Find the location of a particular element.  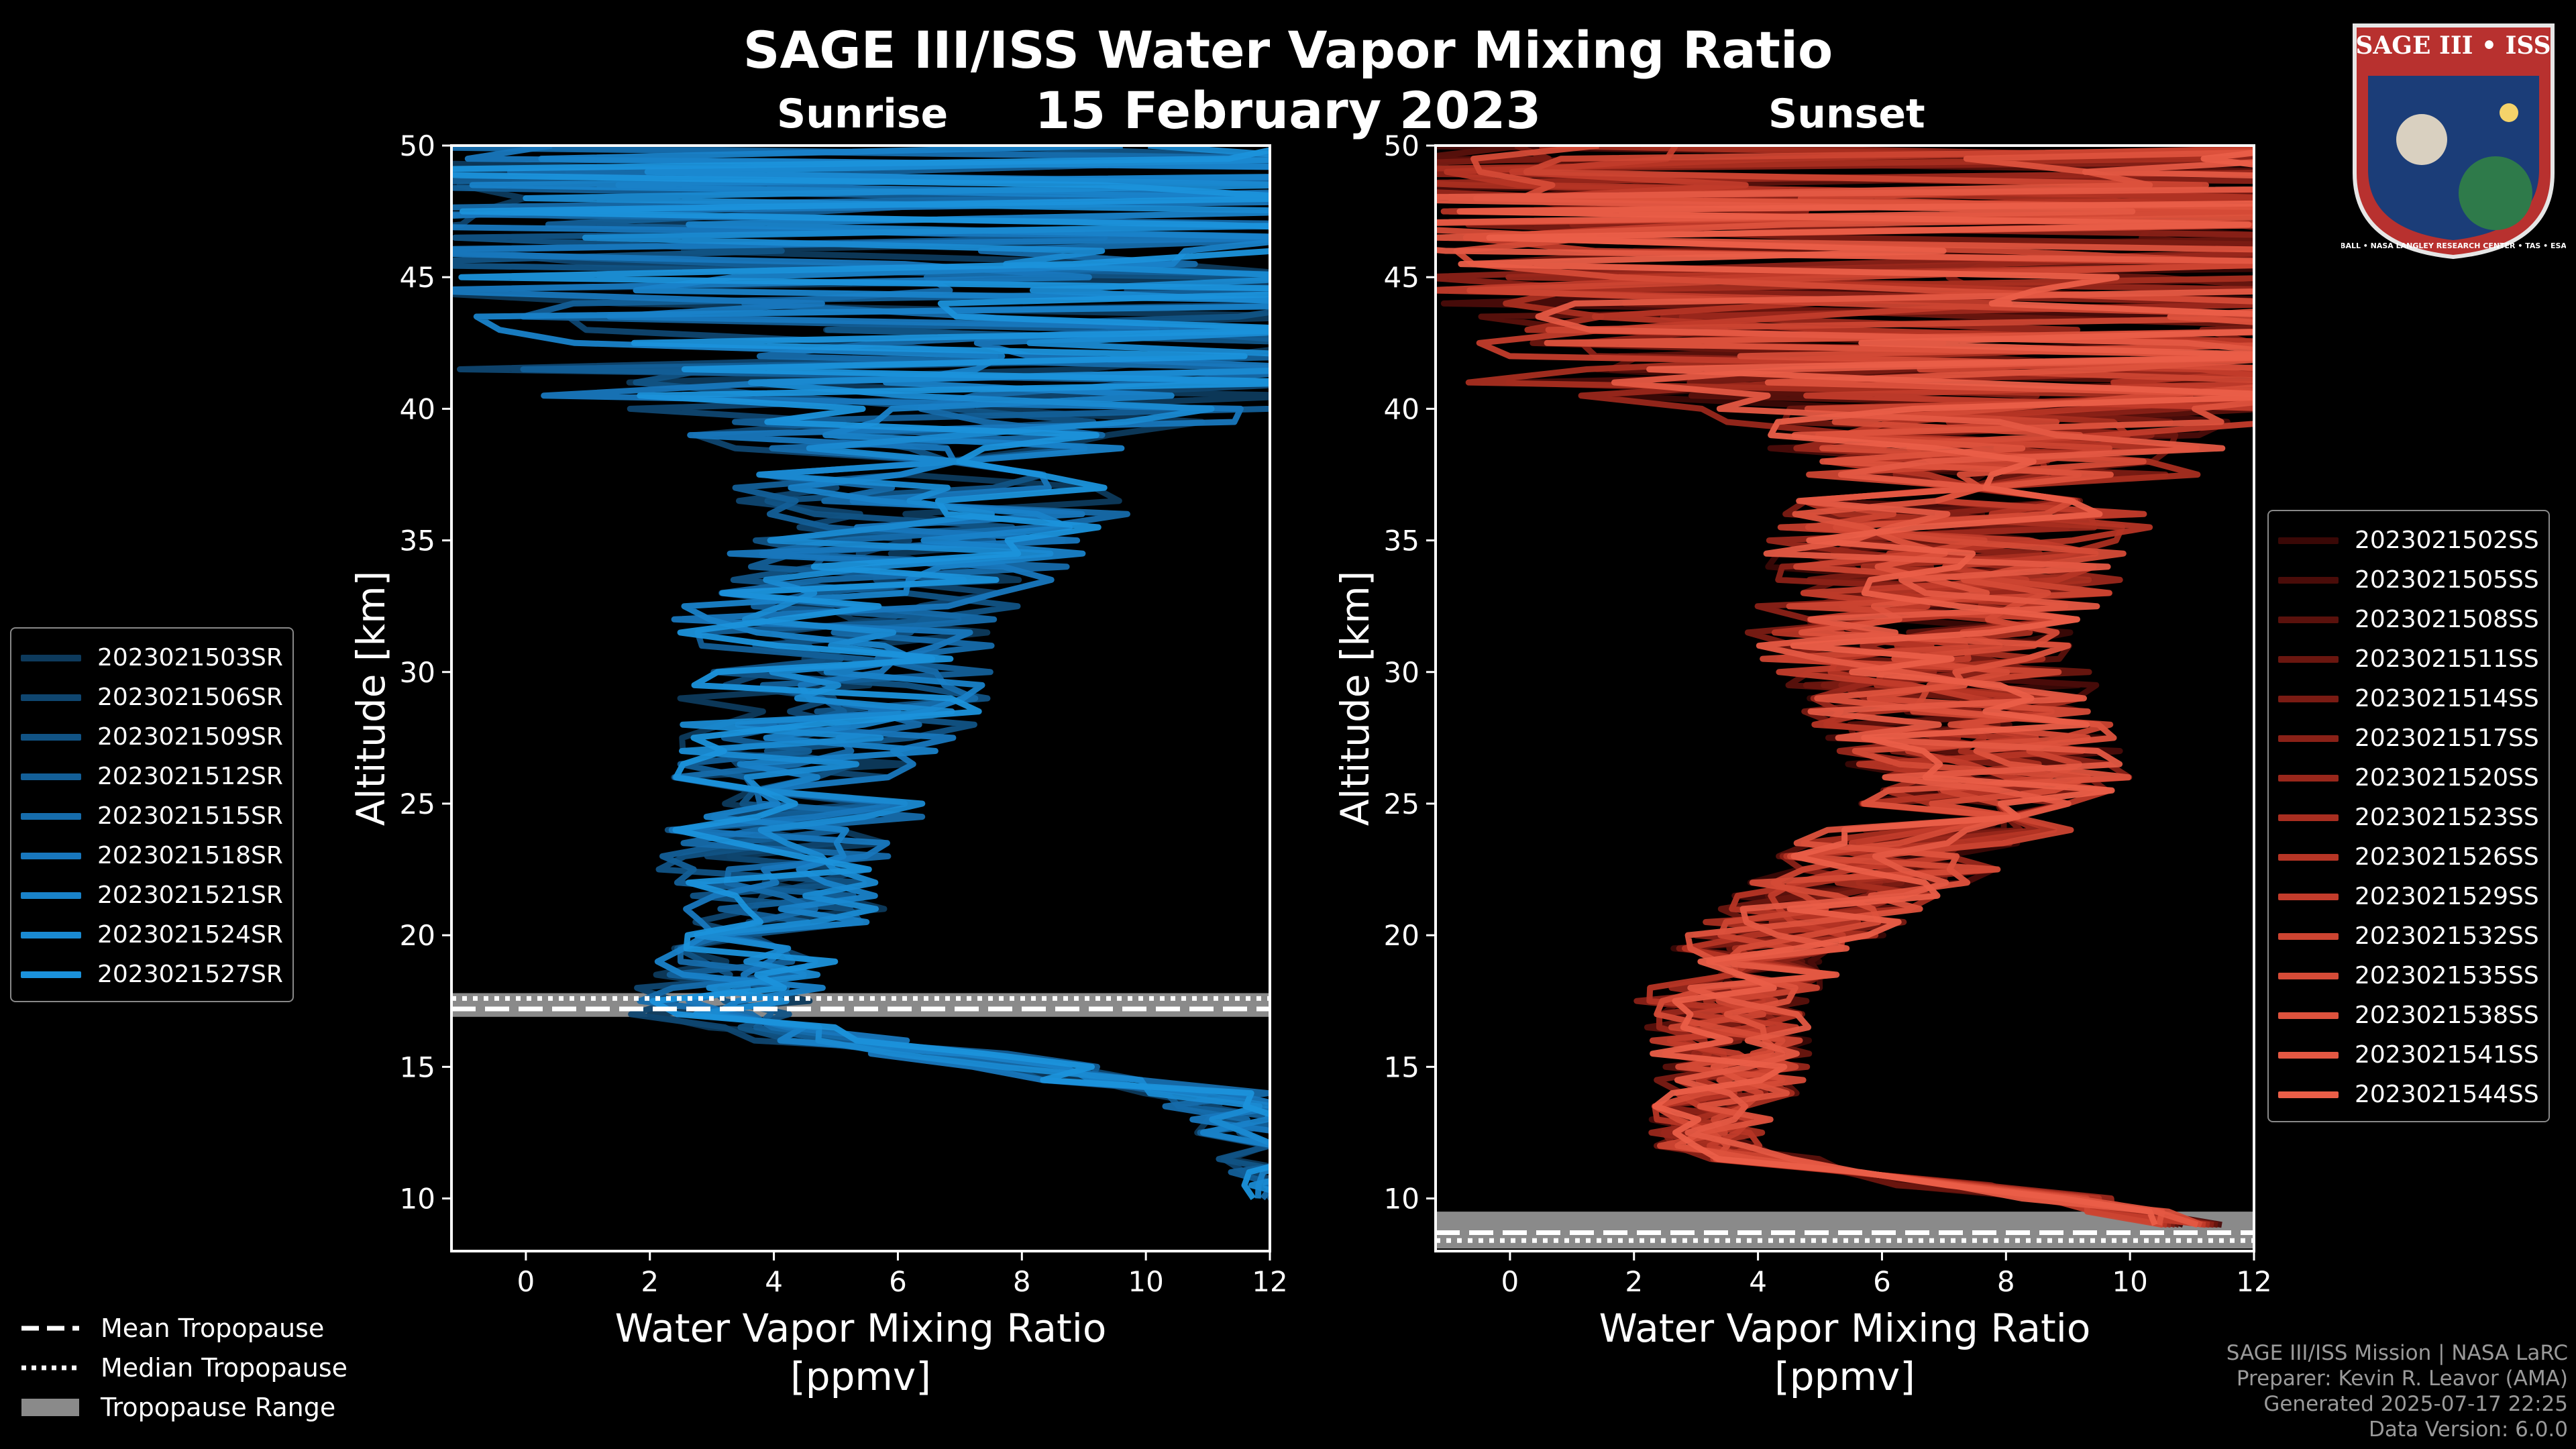

legend-item: 2023021502SS is located at coordinates (2408, 540).